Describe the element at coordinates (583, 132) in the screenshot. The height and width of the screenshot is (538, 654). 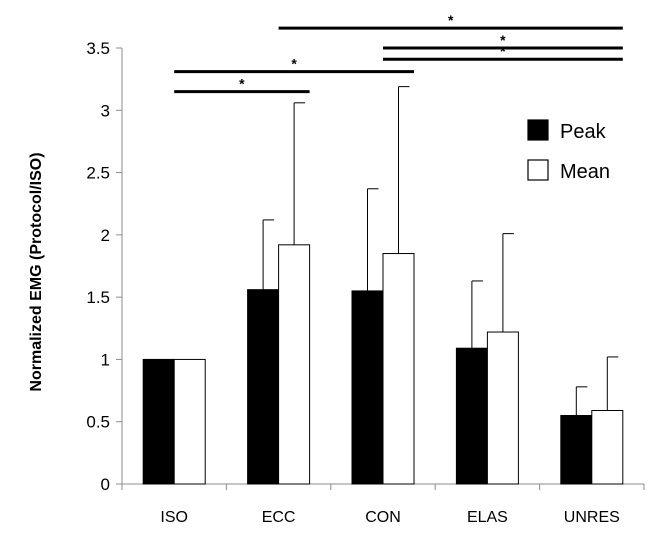
I see `legend-label-peak: Peak` at that location.